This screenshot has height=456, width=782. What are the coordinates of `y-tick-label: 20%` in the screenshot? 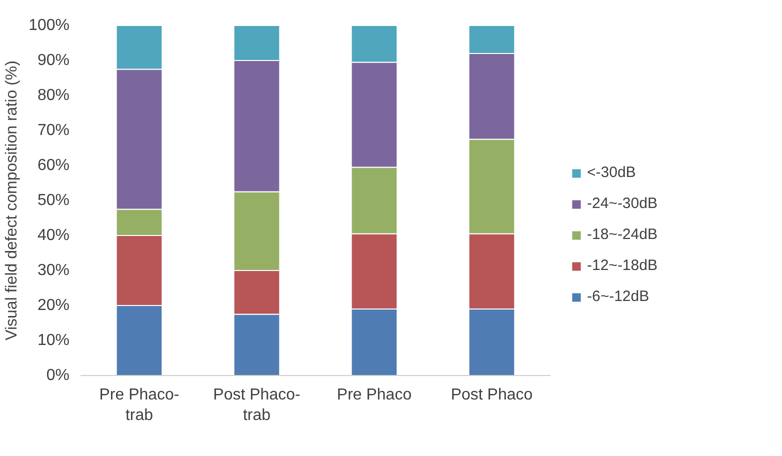 It's located at (53, 305).